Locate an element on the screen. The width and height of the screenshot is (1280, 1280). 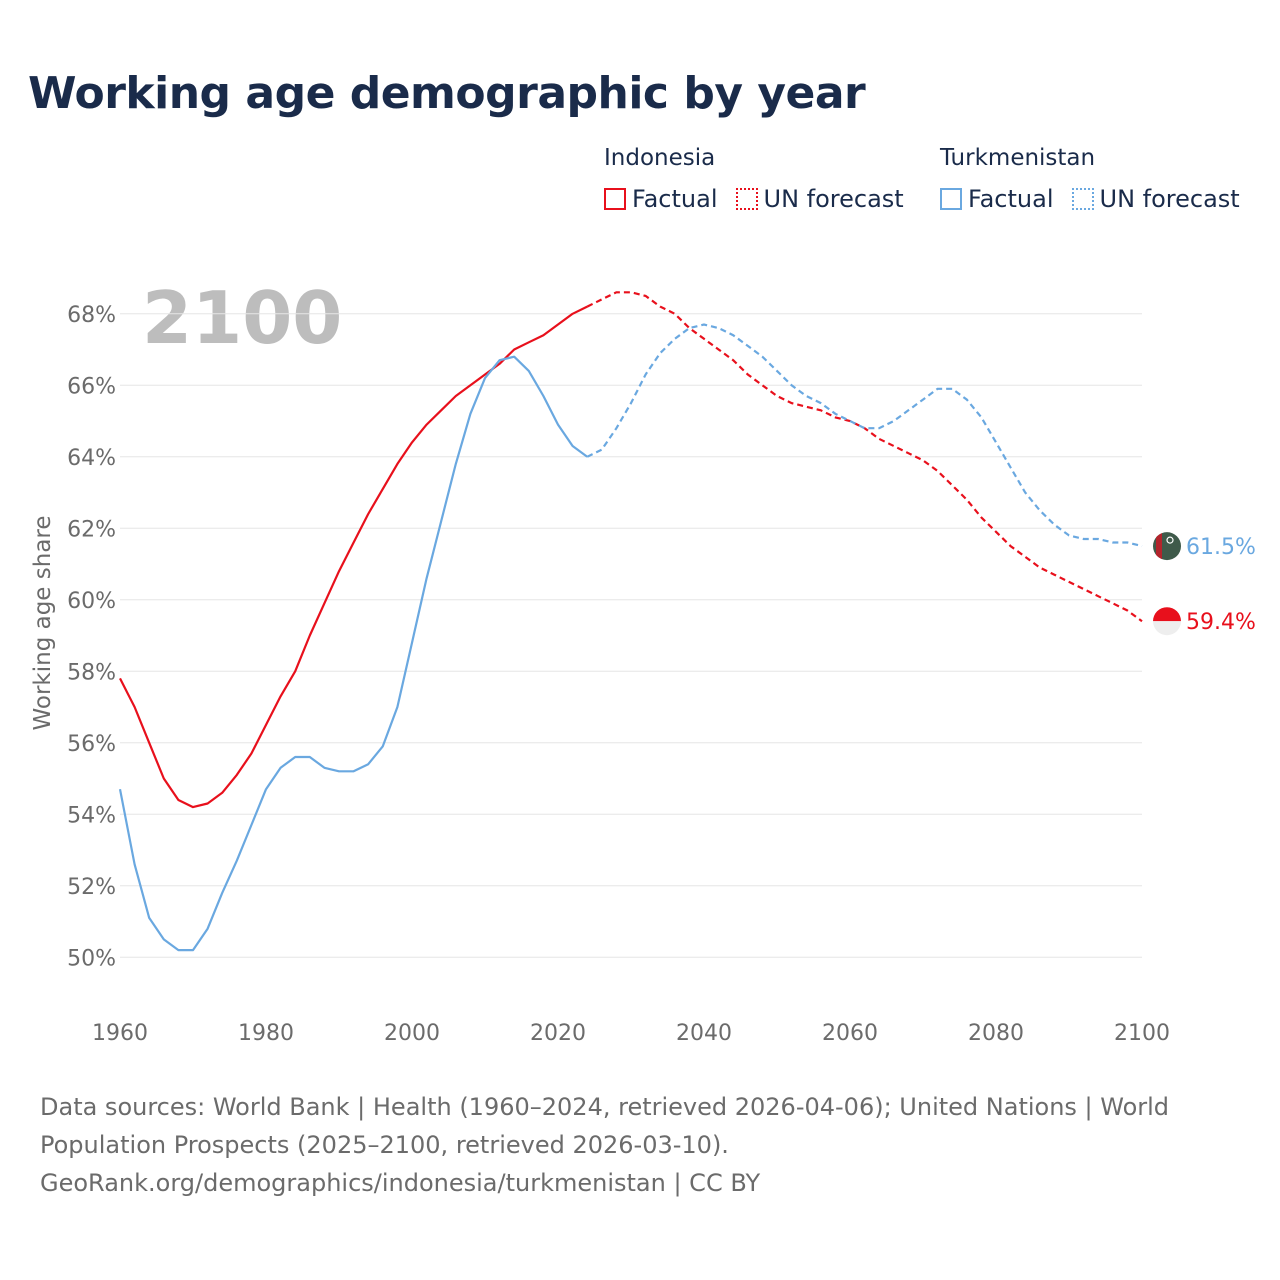
series-line-forecast-indonesia is located at coordinates (864, 457).